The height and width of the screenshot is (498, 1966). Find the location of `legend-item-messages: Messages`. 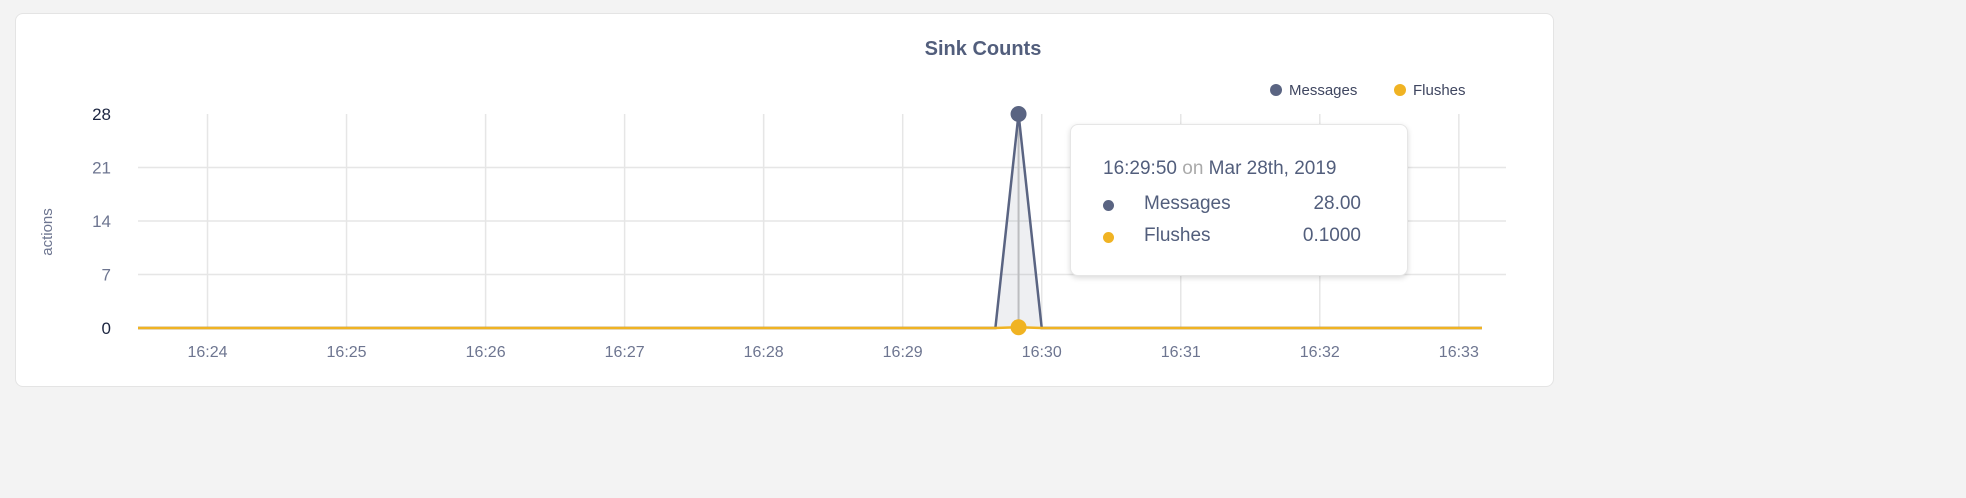

legend-item-messages: Messages is located at coordinates (1323, 90).